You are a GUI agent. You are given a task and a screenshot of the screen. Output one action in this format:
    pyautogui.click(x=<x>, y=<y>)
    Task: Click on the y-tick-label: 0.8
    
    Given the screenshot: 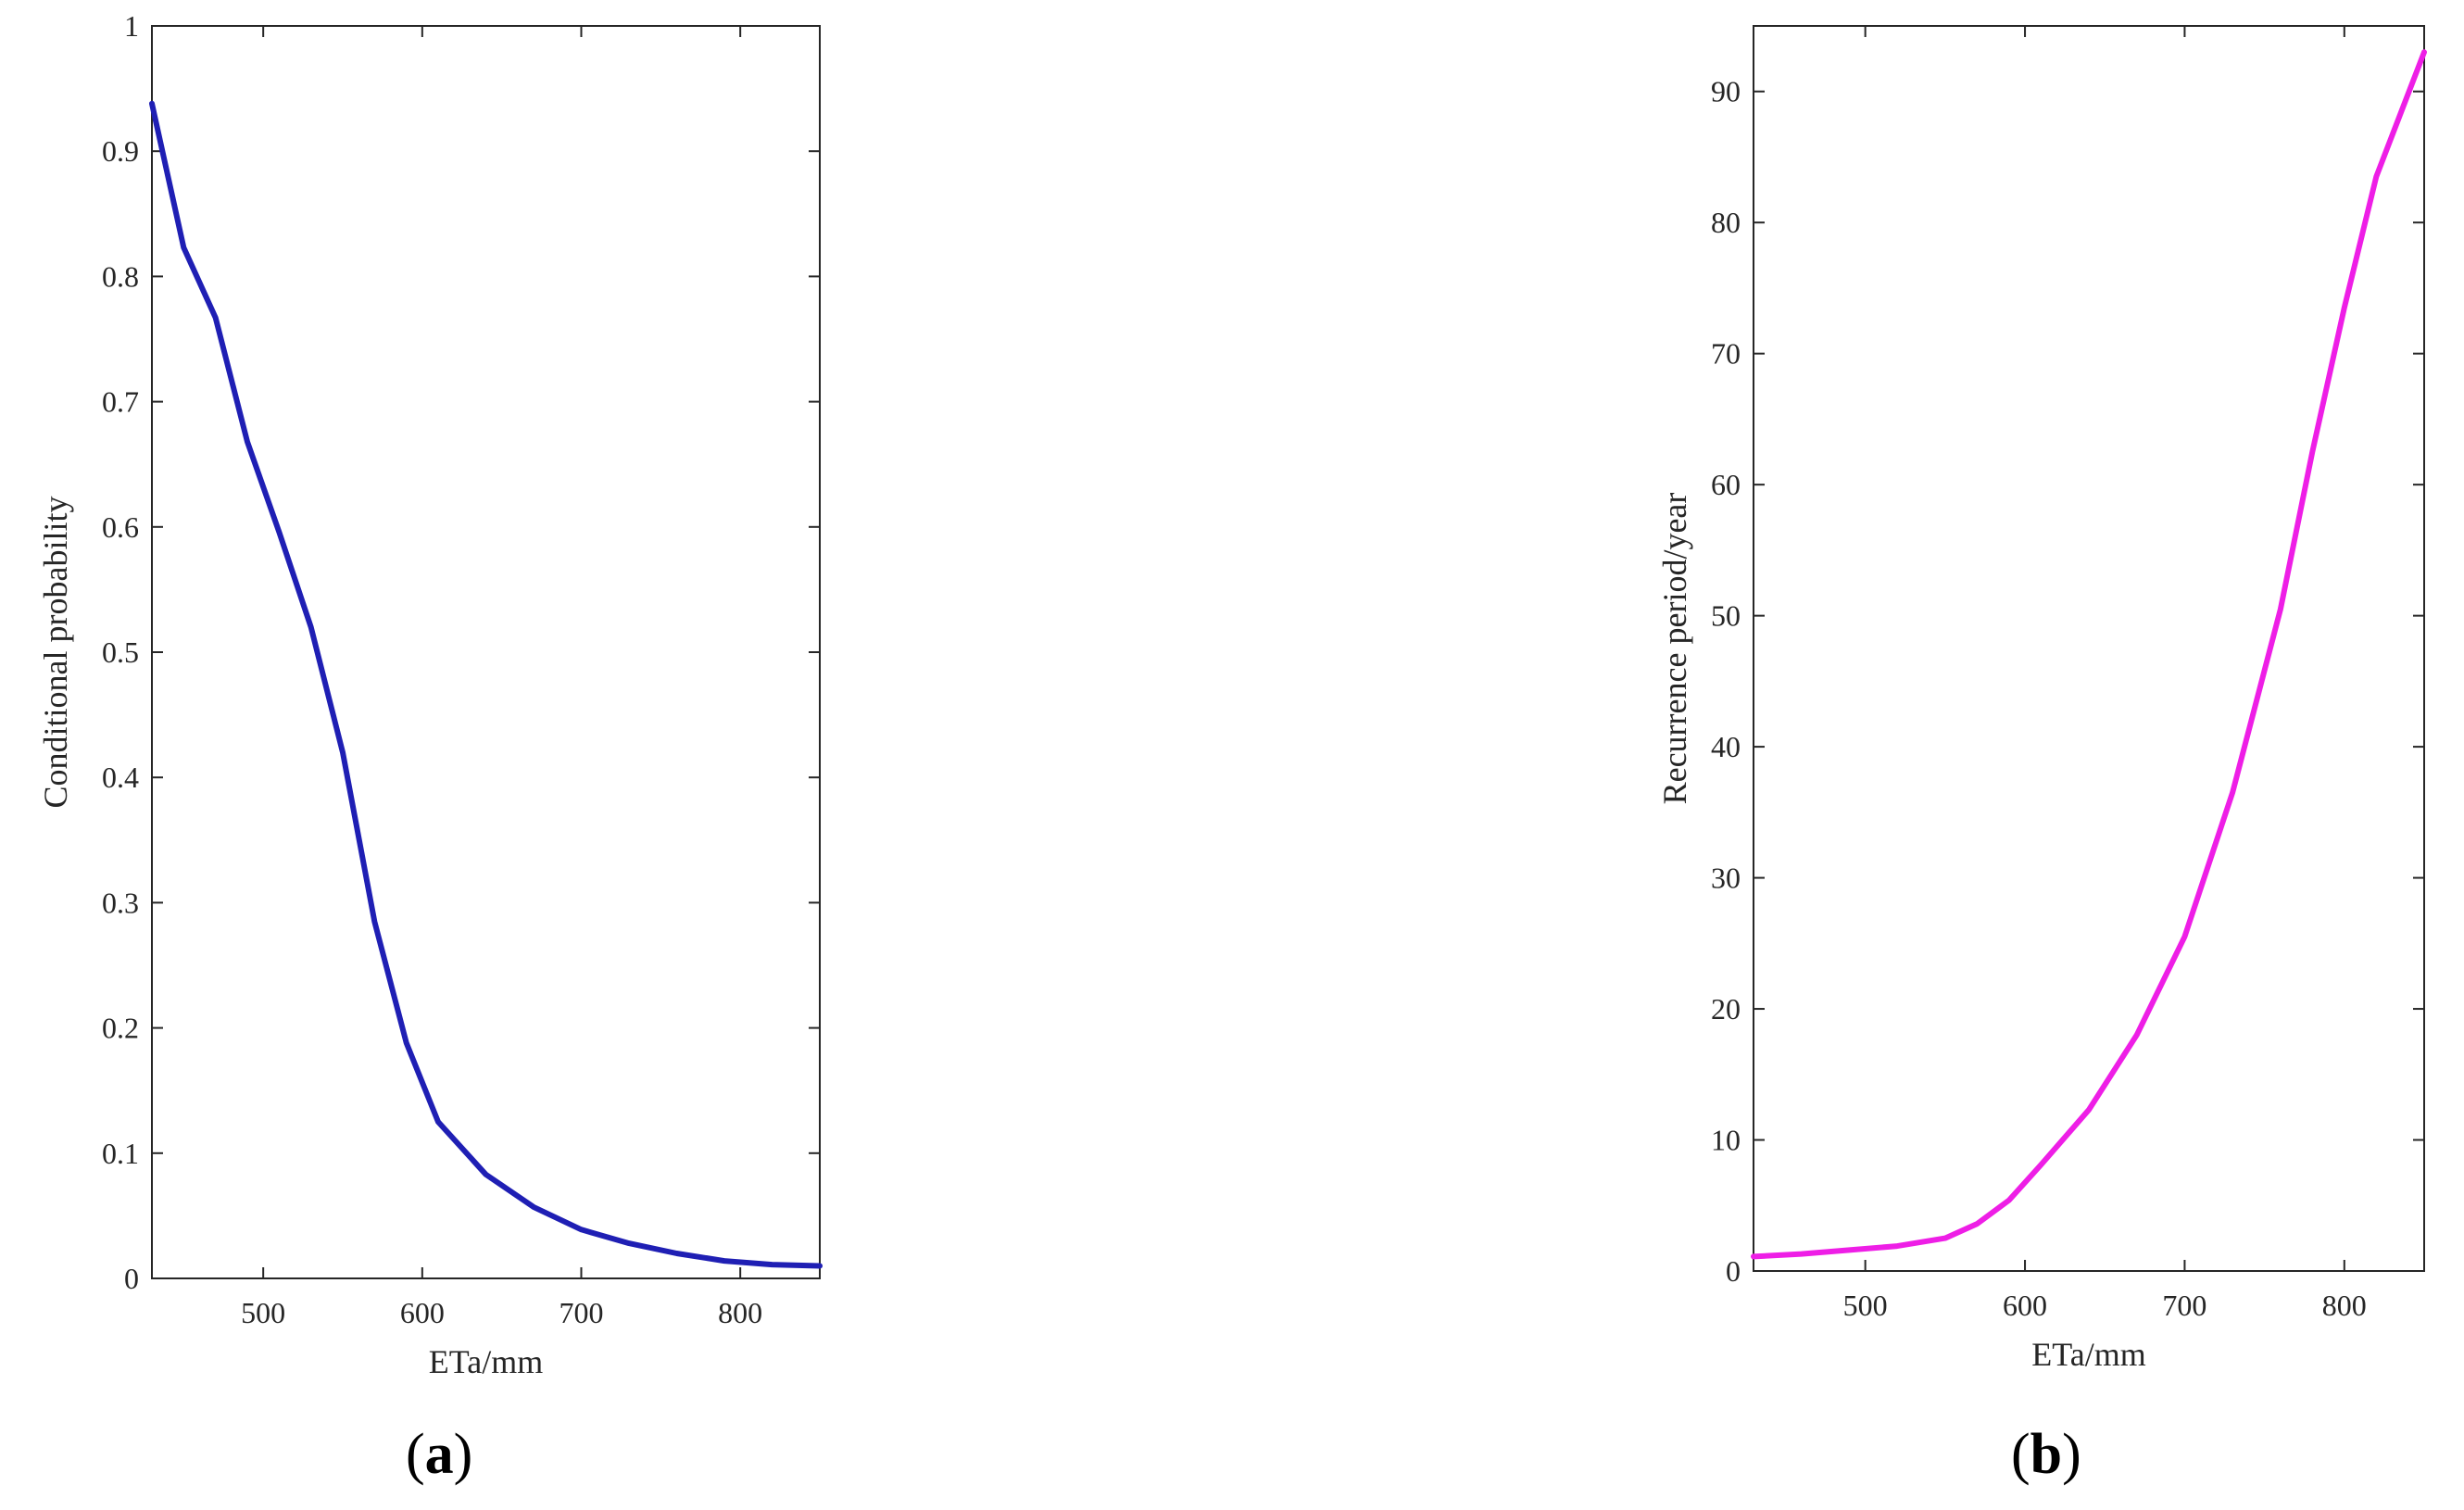 What is the action you would take?
    pyautogui.click(x=120, y=276)
    